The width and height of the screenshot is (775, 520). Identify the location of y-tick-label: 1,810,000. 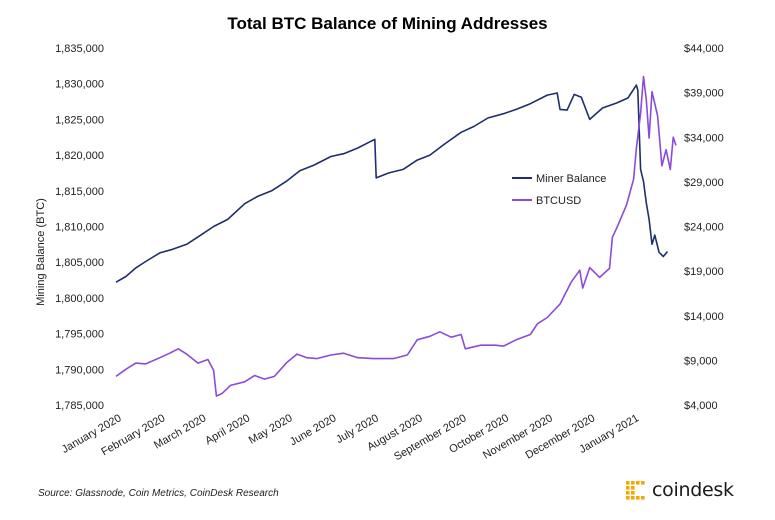
(79, 228).